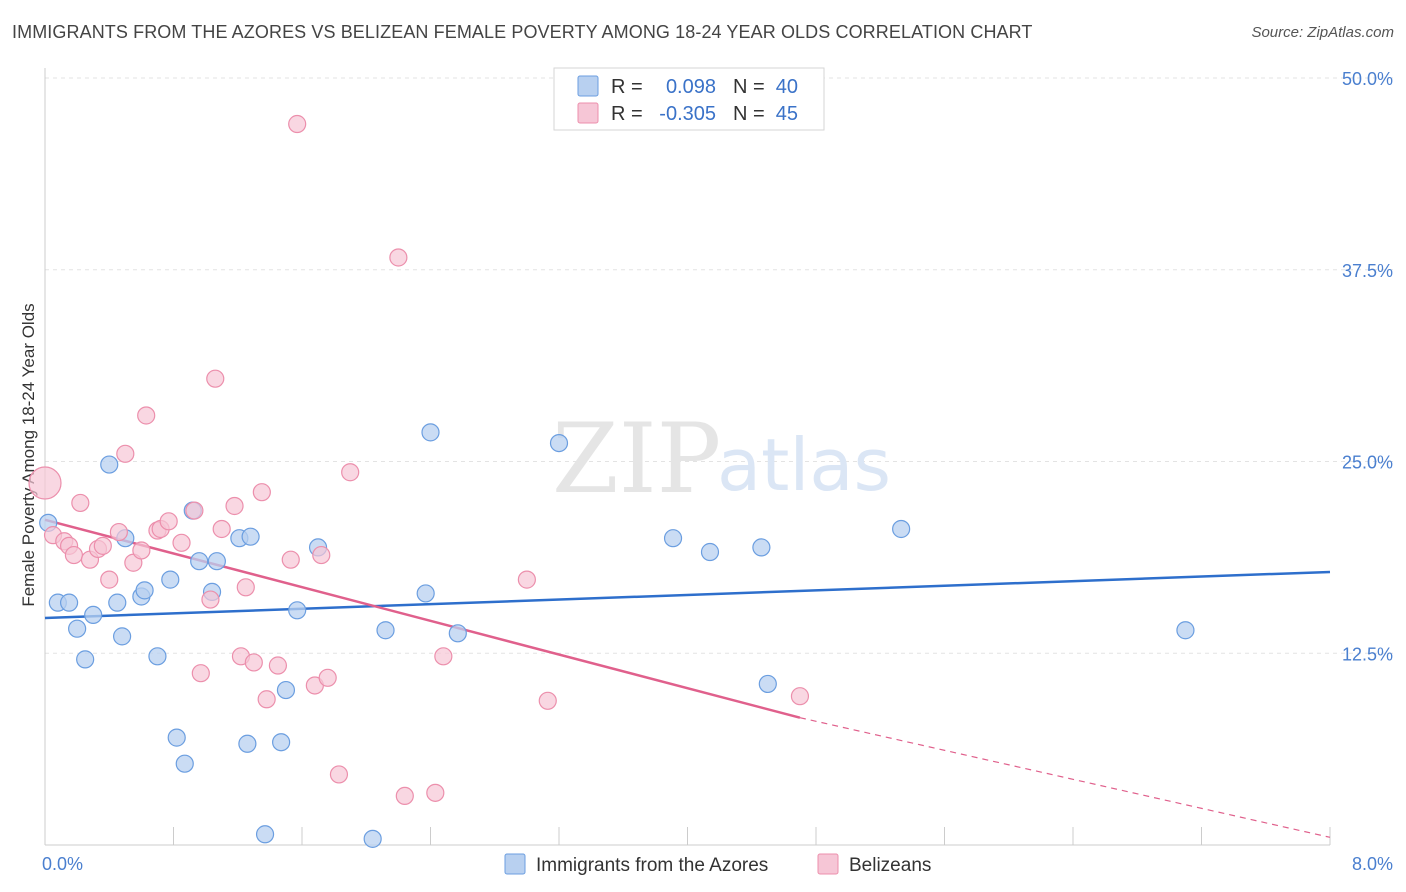  Describe the element at coordinates (1367, 79) in the screenshot. I see `y-tick-label: 50.0%` at that location.